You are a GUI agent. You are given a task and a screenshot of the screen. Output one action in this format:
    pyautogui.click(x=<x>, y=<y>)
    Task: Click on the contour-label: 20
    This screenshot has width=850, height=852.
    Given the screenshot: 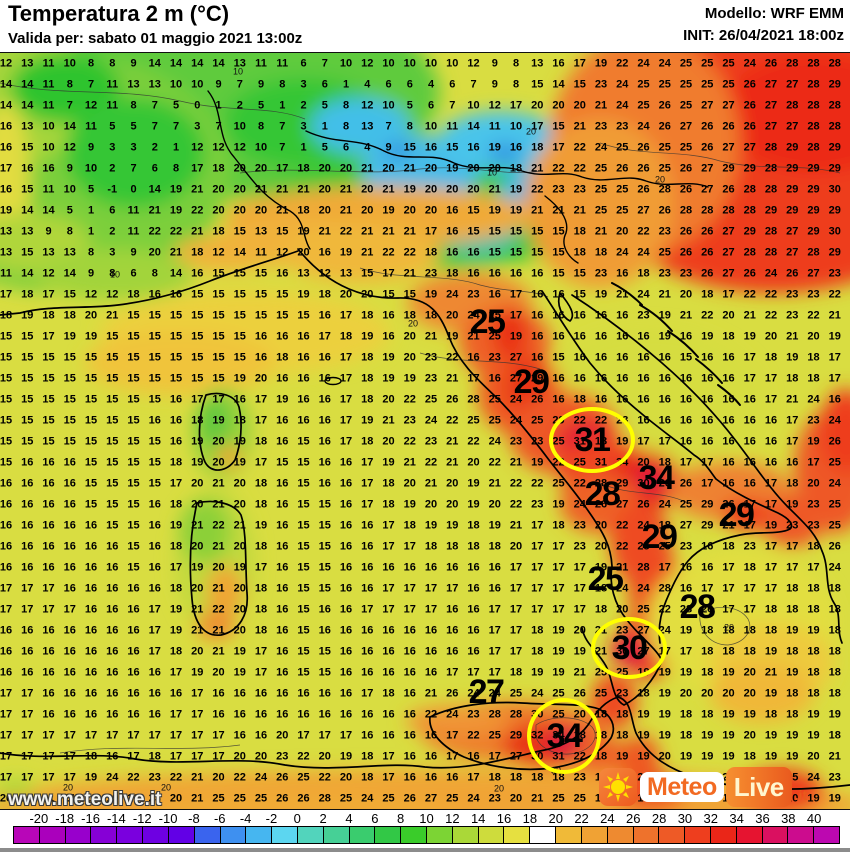 What is the action you would take?
    pyautogui.click(x=660, y=180)
    